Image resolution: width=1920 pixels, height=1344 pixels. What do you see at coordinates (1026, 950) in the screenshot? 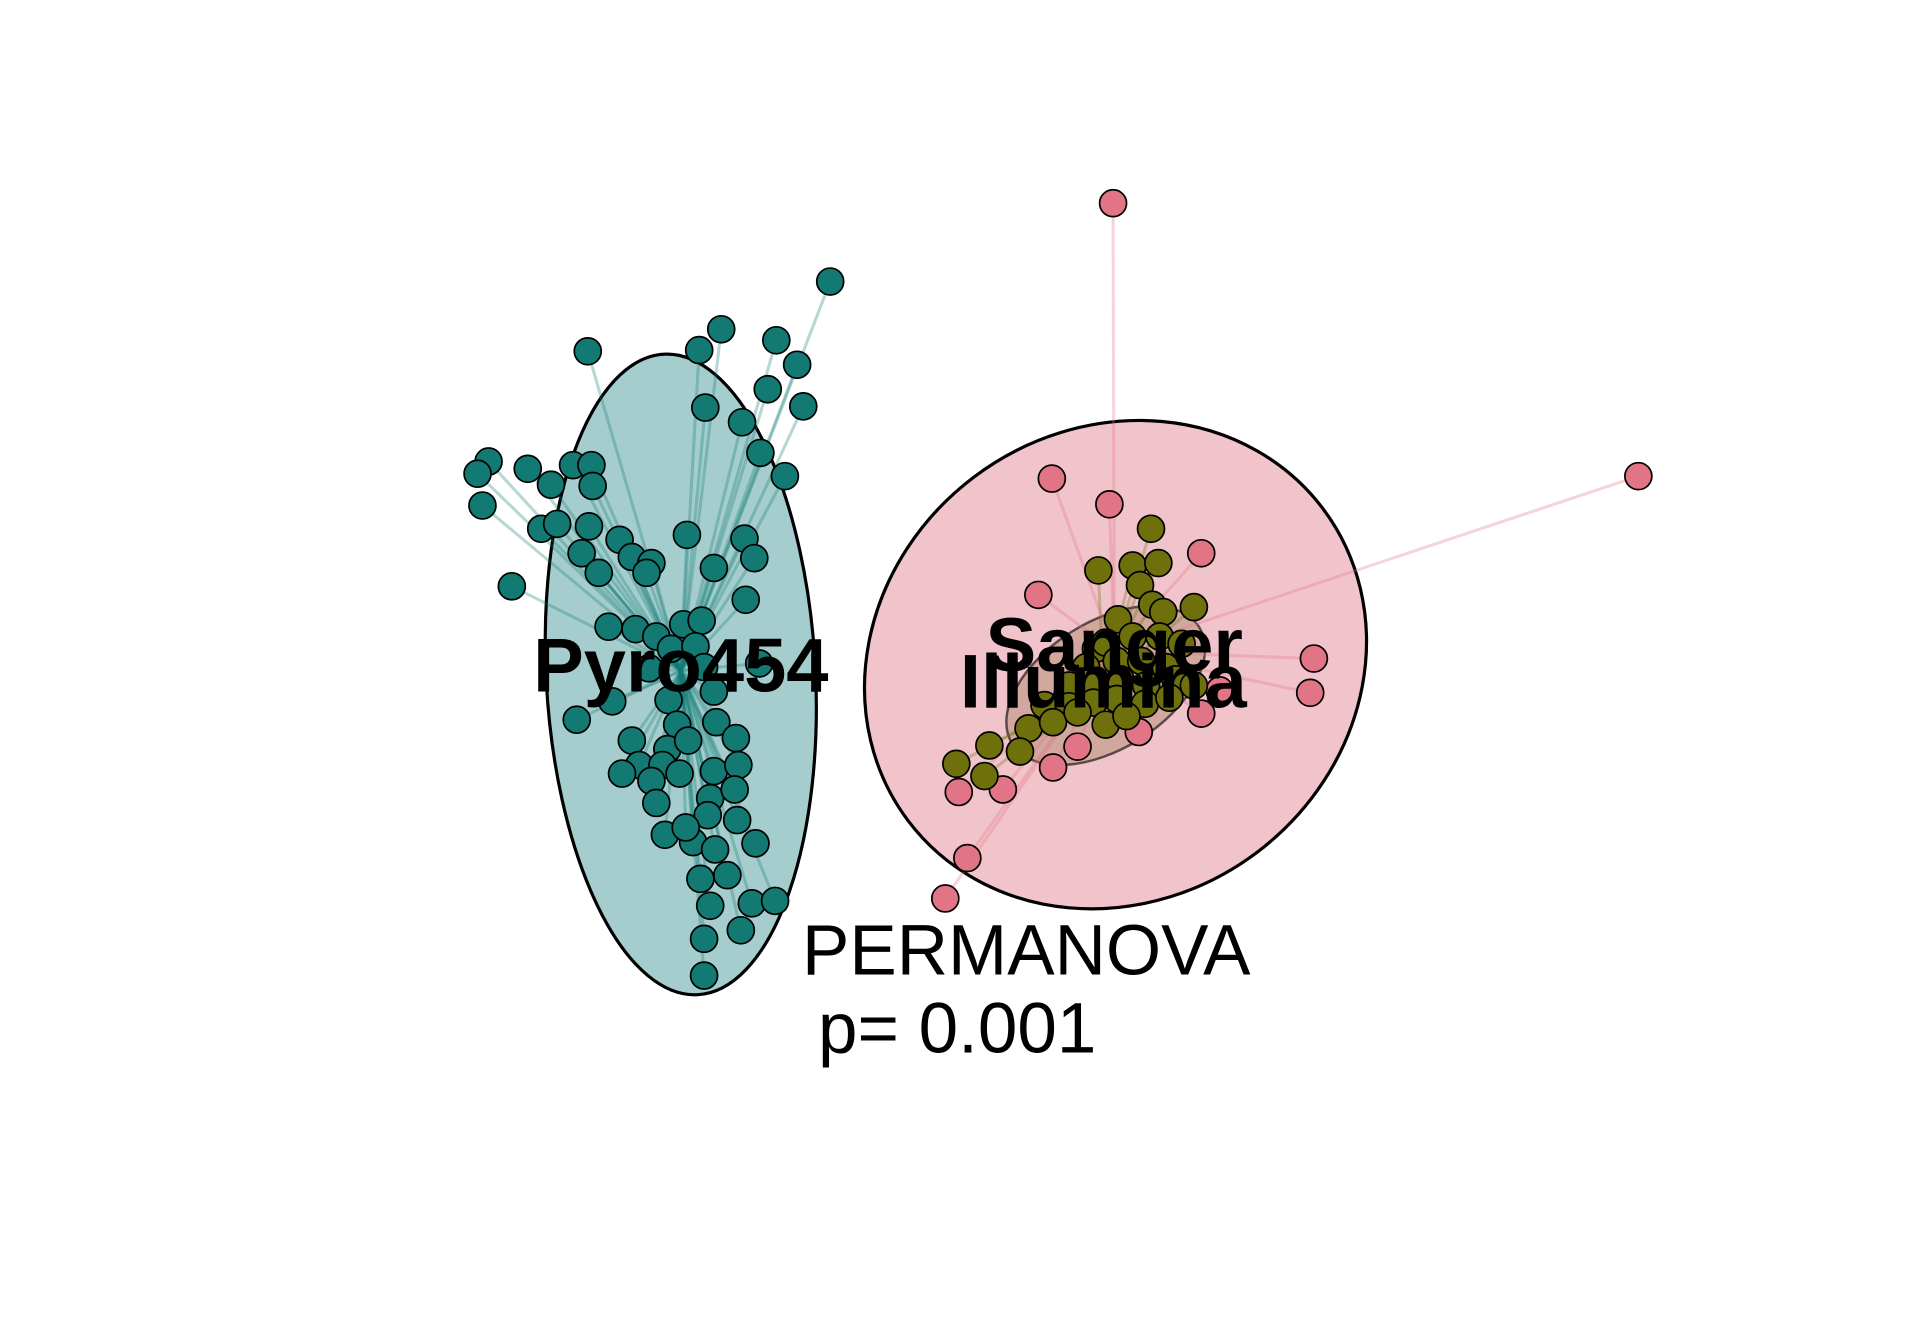
I see `annotation-permanova: PERMANOVA` at bounding box center [1026, 950].